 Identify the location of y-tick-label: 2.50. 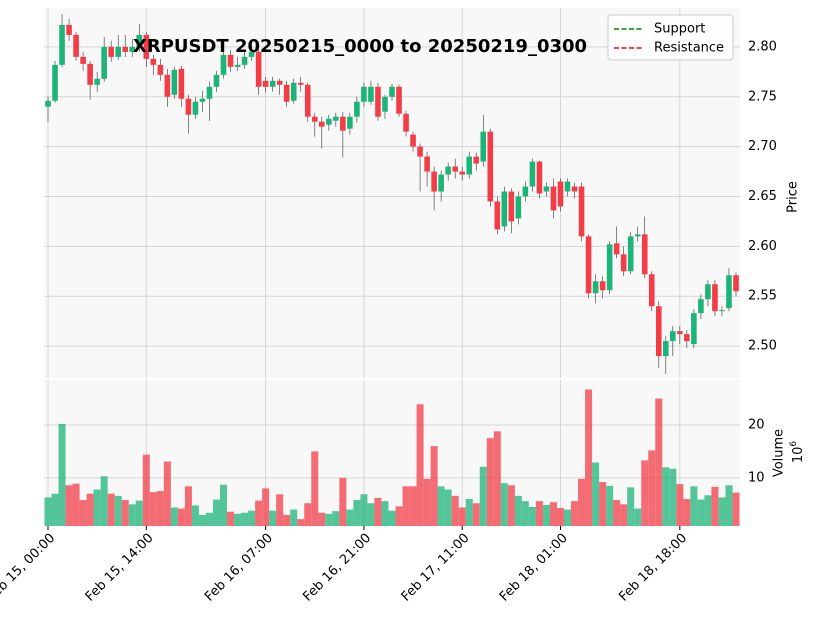
(762, 346).